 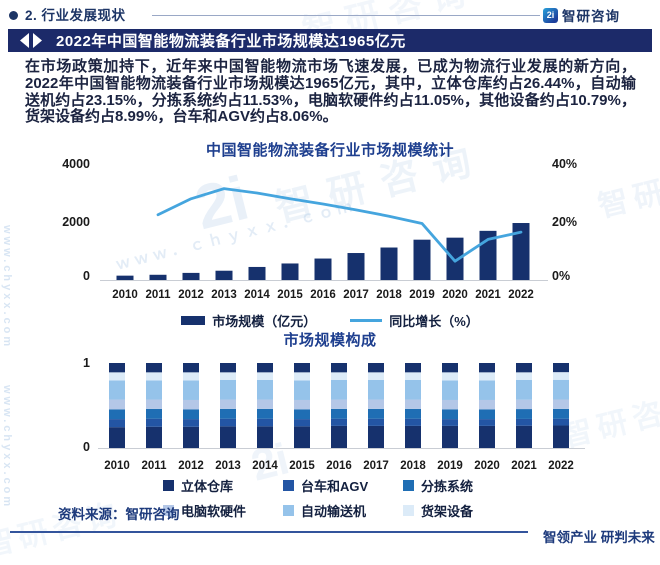 What do you see at coordinates (214, 511) in the screenshot?
I see `legend-label: 电脑软硬件` at bounding box center [214, 511].